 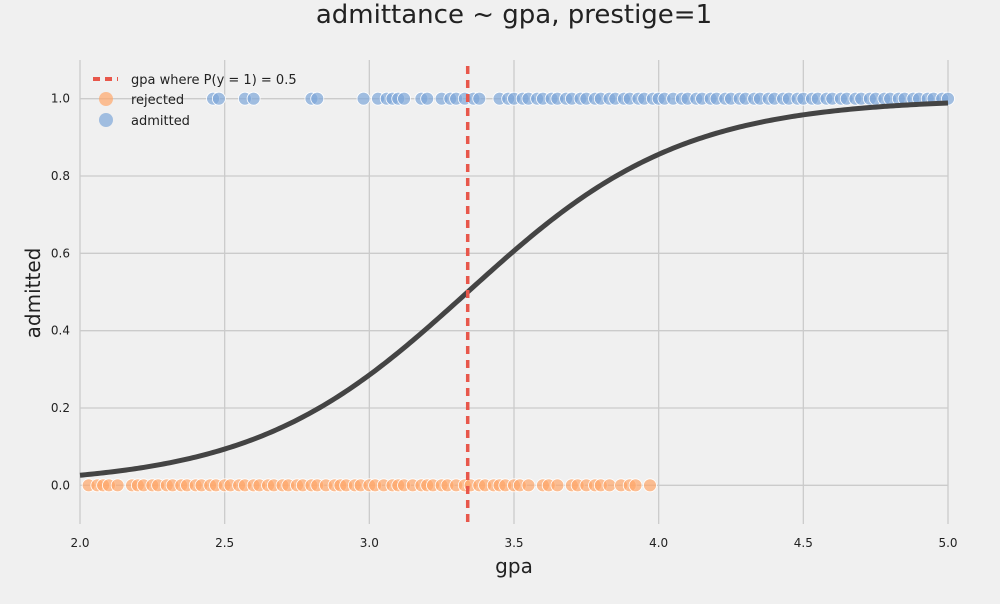 I want to click on x-tick-label: 3.5, so click(x=513, y=543).